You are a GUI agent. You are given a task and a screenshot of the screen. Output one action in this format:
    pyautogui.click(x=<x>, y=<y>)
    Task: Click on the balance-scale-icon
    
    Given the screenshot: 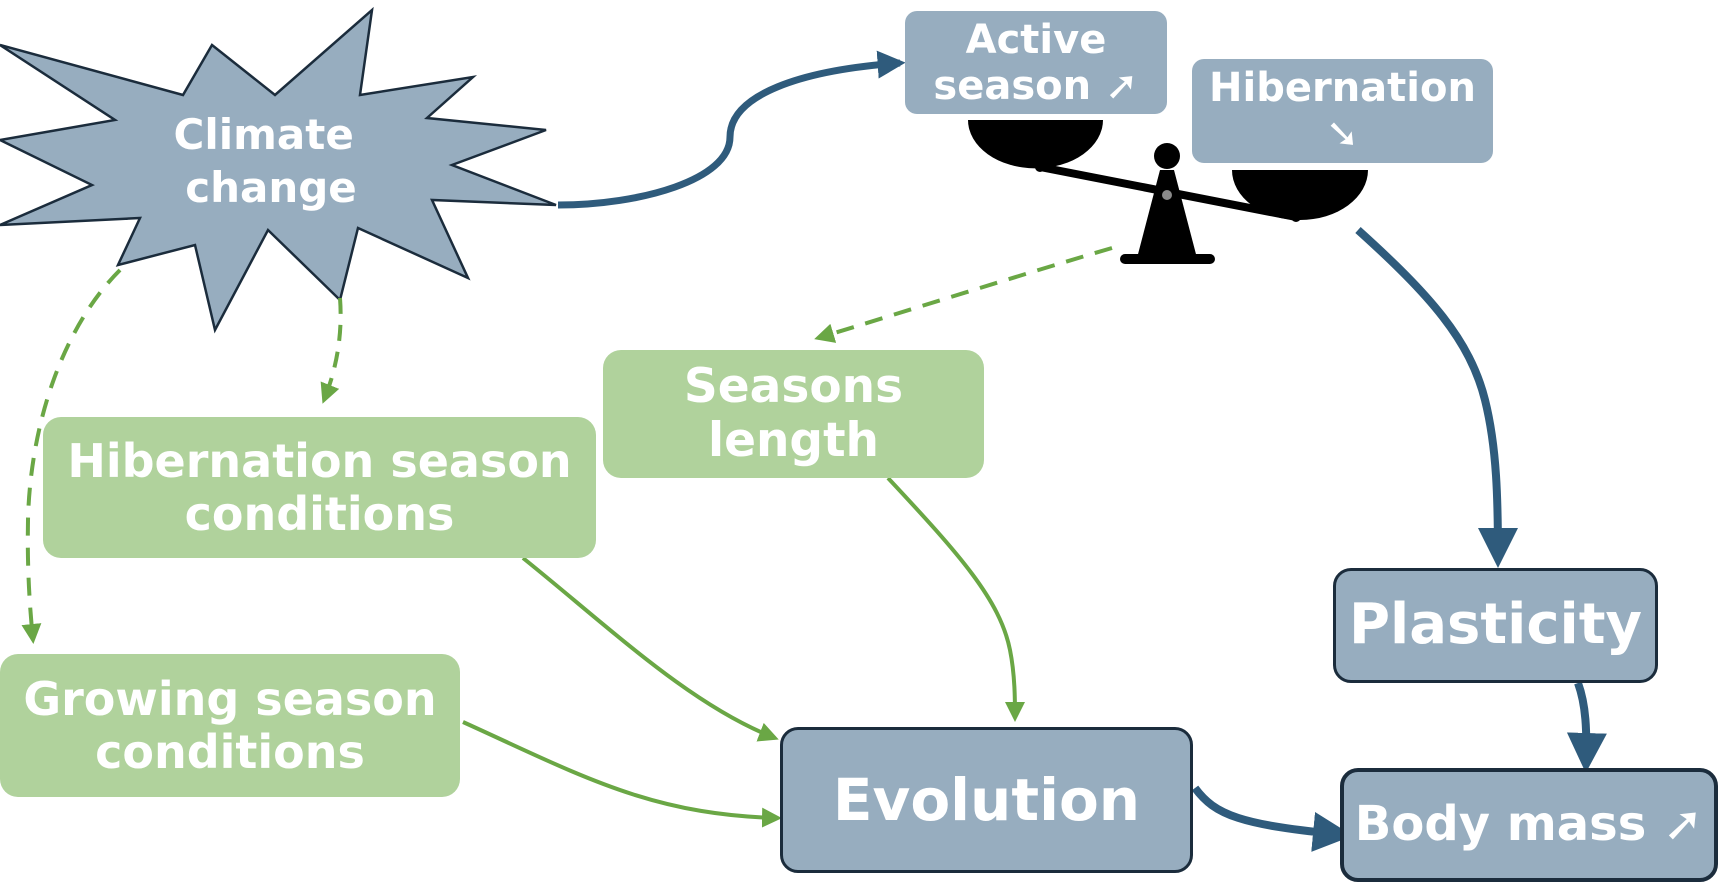 What is the action you would take?
    pyautogui.click(x=1168, y=192)
    